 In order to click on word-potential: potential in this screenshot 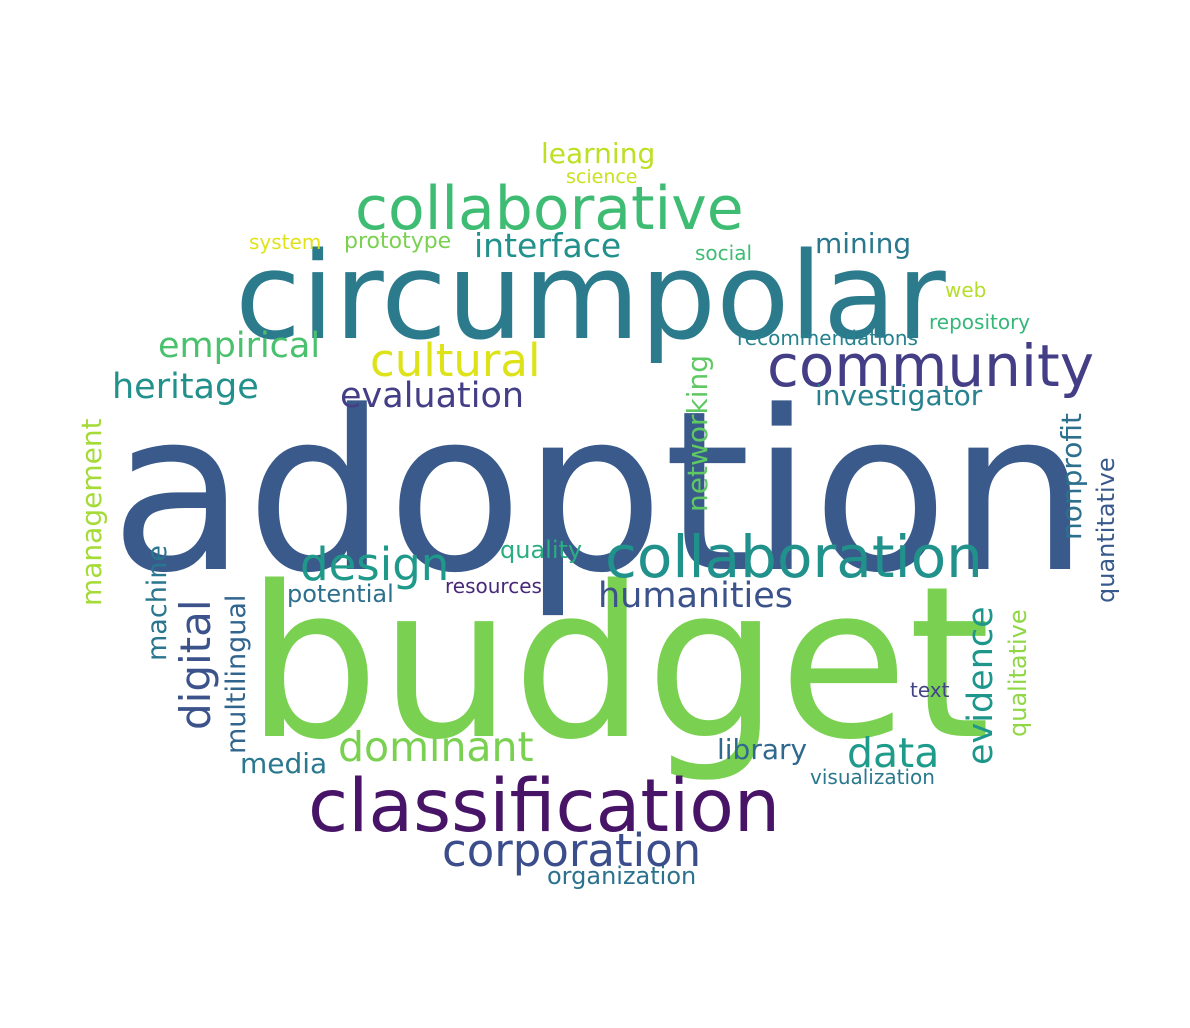, I will do `click(340, 594)`.